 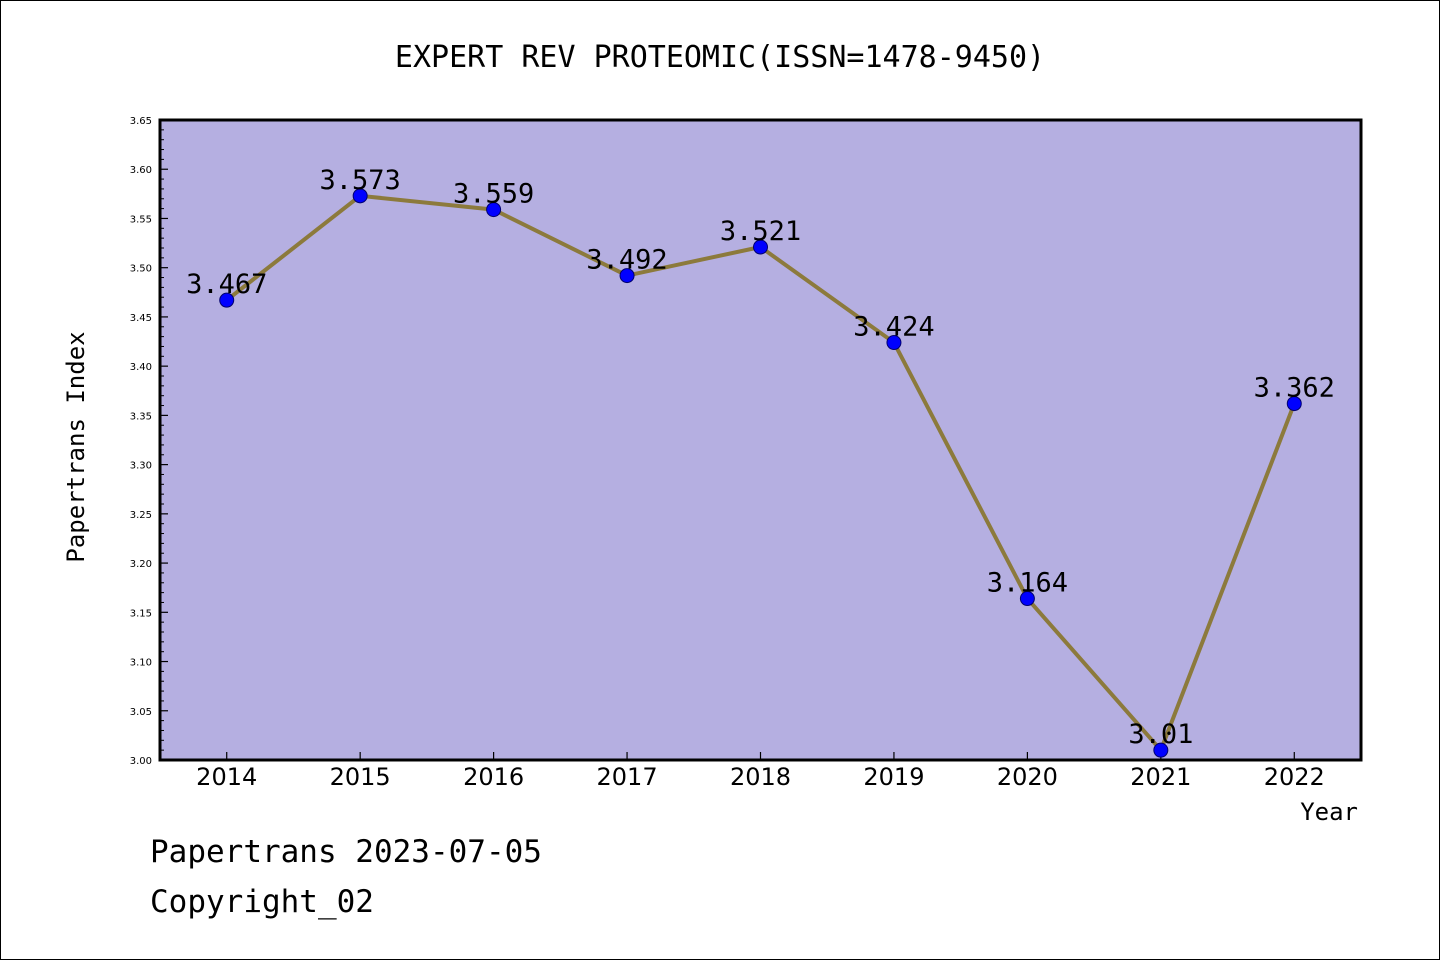 What do you see at coordinates (141, 318) in the screenshot?
I see `y-tick-label: 3.45` at bounding box center [141, 318].